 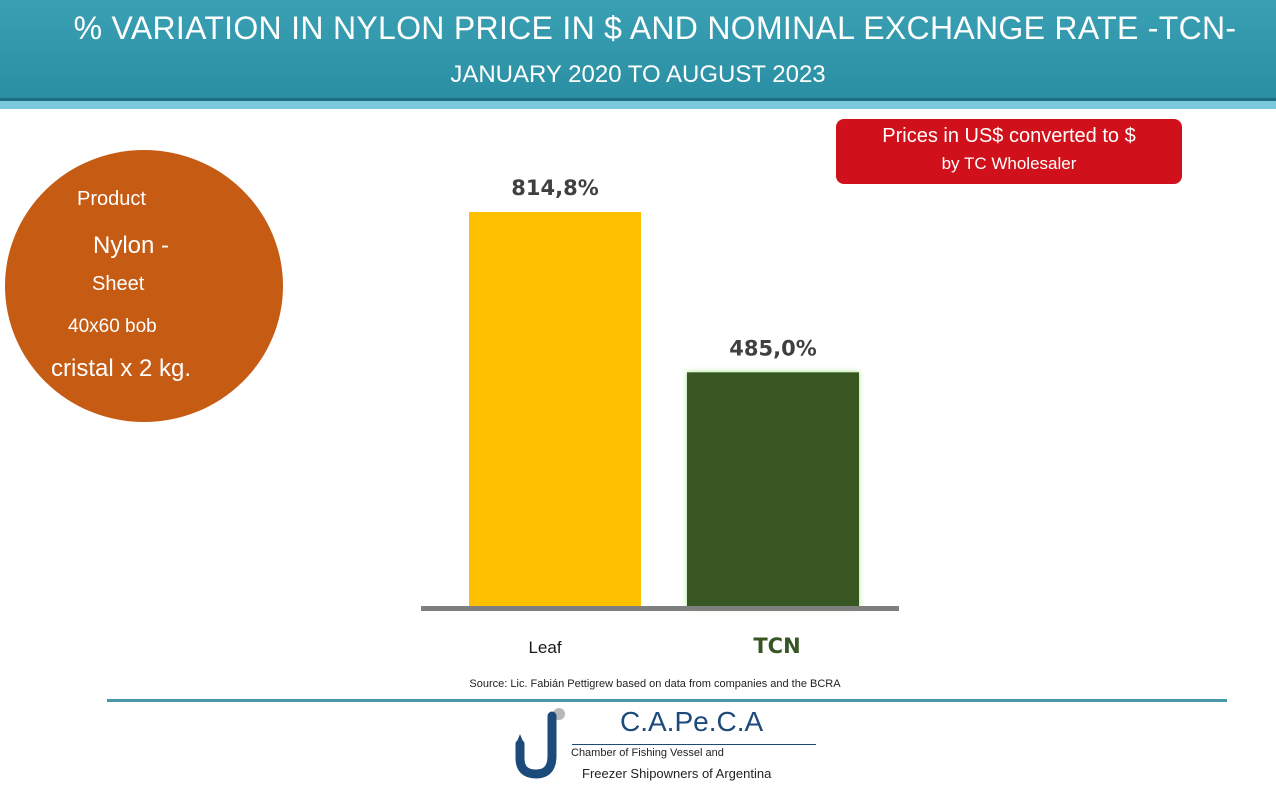 What do you see at coordinates (1009, 163) in the screenshot?
I see `price-note-line2: by TC Wholesaler` at bounding box center [1009, 163].